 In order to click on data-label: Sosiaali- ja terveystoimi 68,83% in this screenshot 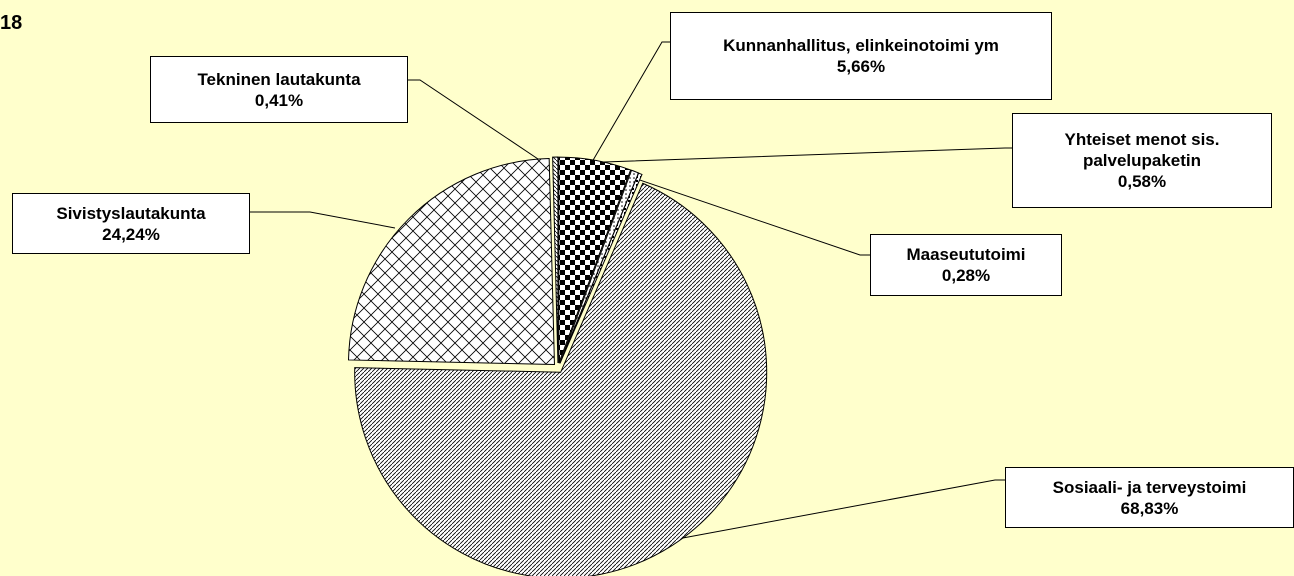, I will do `click(1149, 497)`.